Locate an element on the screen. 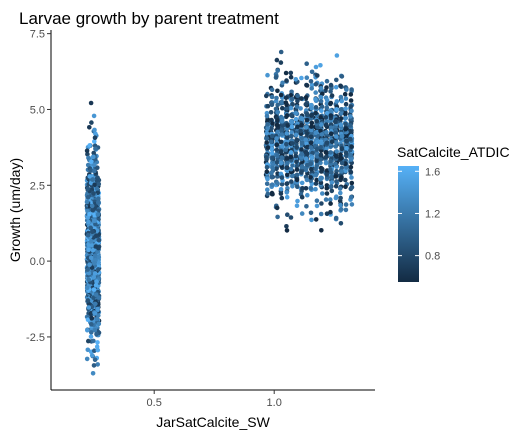 The height and width of the screenshot is (437, 530). colorbar-label: 1.6 is located at coordinates (432, 172).